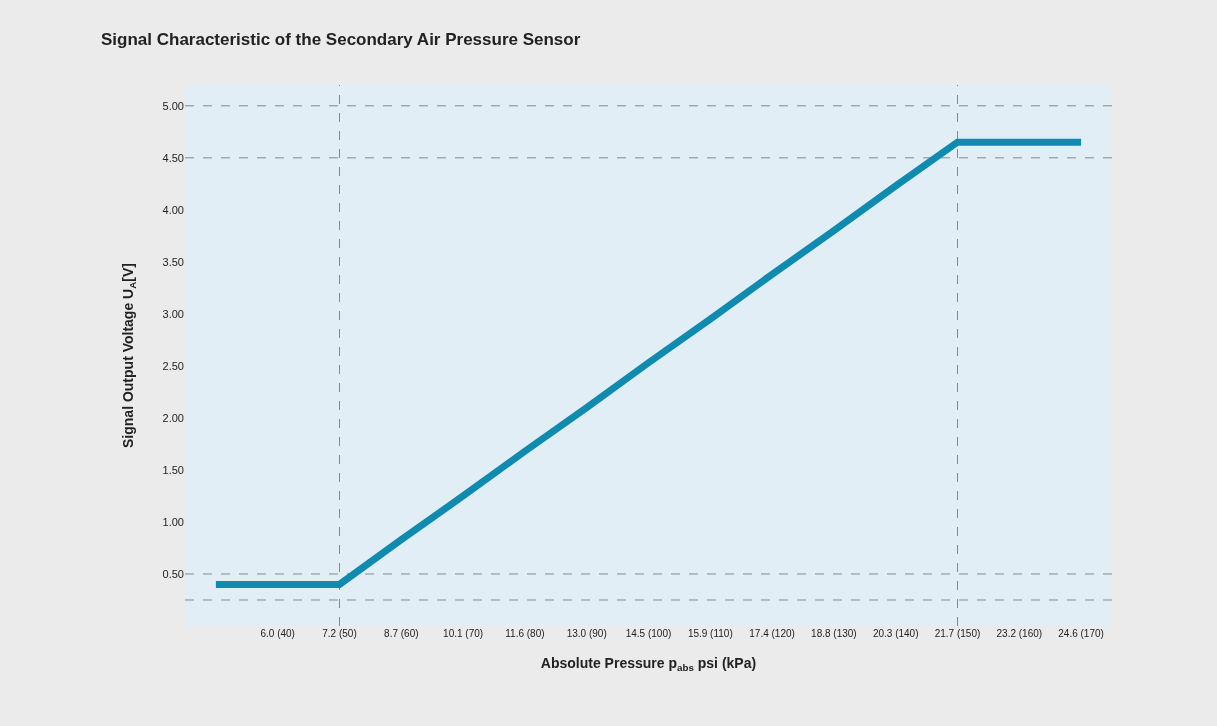 Image resolution: width=1217 pixels, height=726 pixels. I want to click on y-tick-label: 4.50, so click(173, 157).